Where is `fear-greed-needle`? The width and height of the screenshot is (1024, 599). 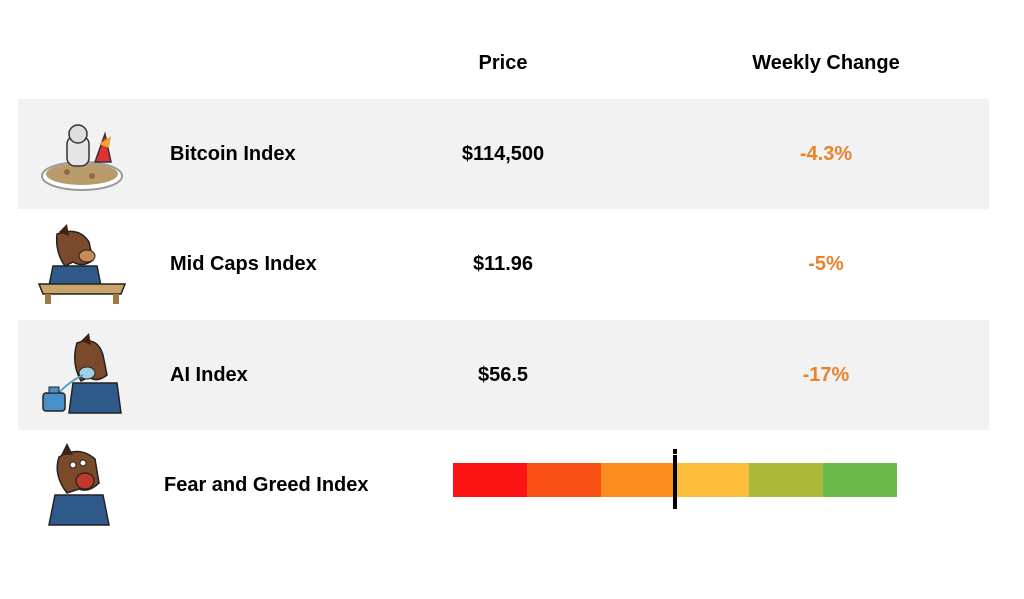
fear-greed-needle is located at coordinates (675, 479).